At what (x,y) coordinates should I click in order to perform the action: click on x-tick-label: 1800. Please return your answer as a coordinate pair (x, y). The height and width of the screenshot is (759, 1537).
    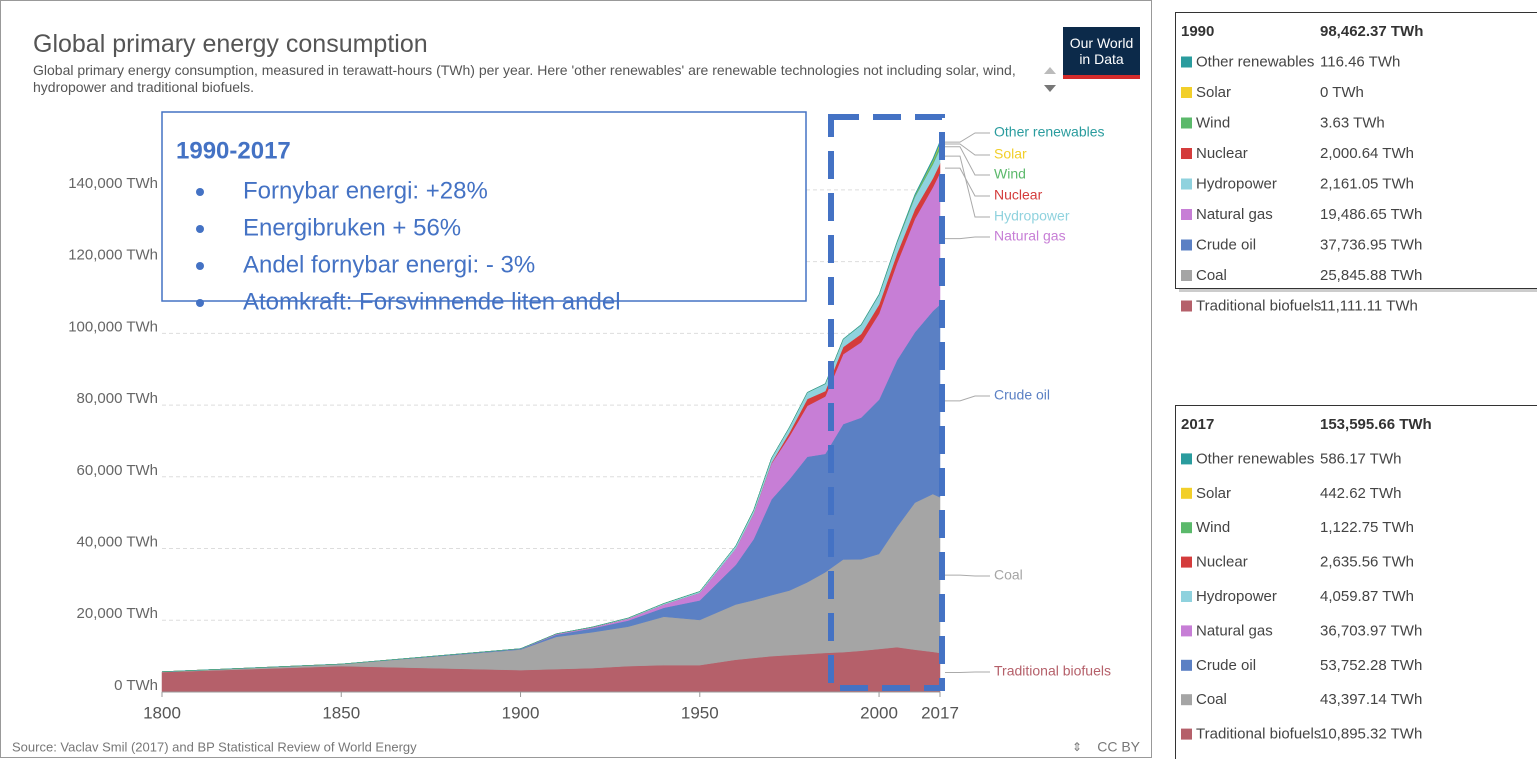
    Looking at the image, I should click on (162, 712).